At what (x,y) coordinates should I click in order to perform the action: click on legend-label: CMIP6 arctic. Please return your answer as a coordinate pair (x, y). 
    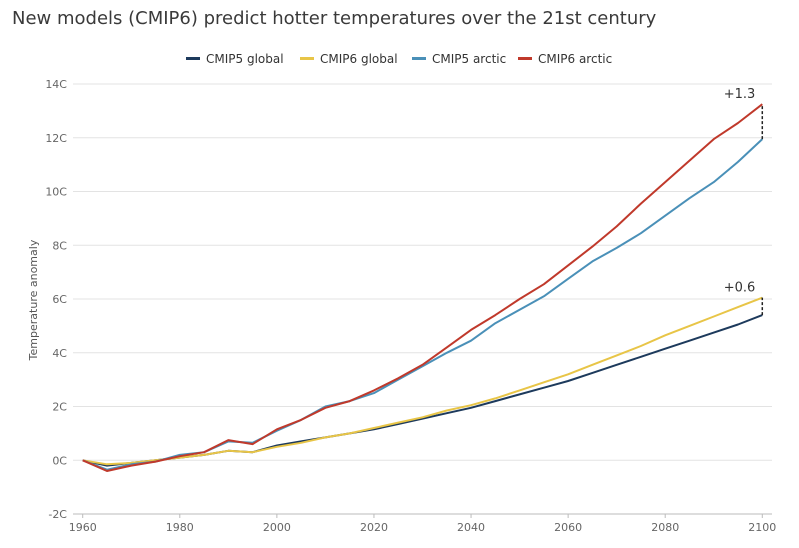
    Looking at the image, I should click on (575, 59).